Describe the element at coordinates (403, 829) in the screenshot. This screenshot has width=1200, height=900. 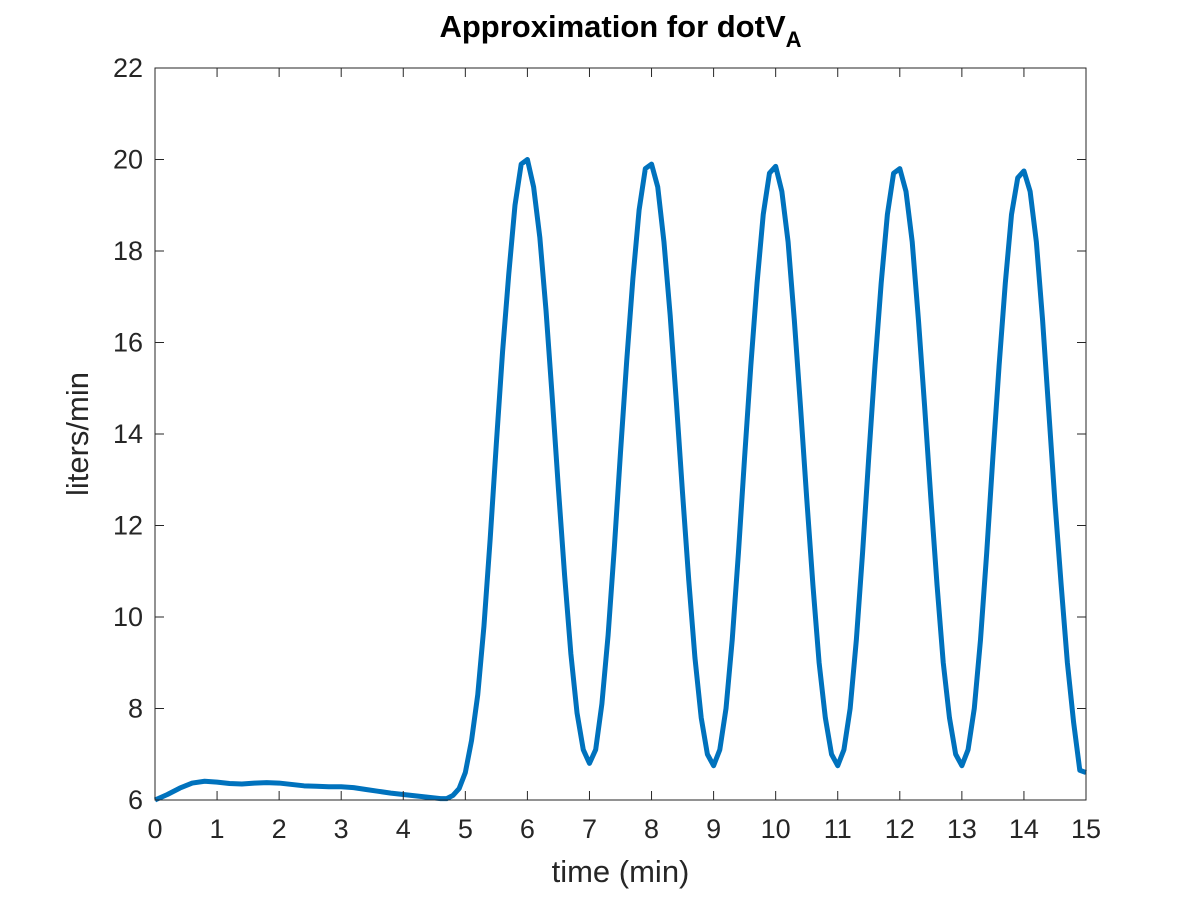
I see `x-tick-label: 4` at that location.